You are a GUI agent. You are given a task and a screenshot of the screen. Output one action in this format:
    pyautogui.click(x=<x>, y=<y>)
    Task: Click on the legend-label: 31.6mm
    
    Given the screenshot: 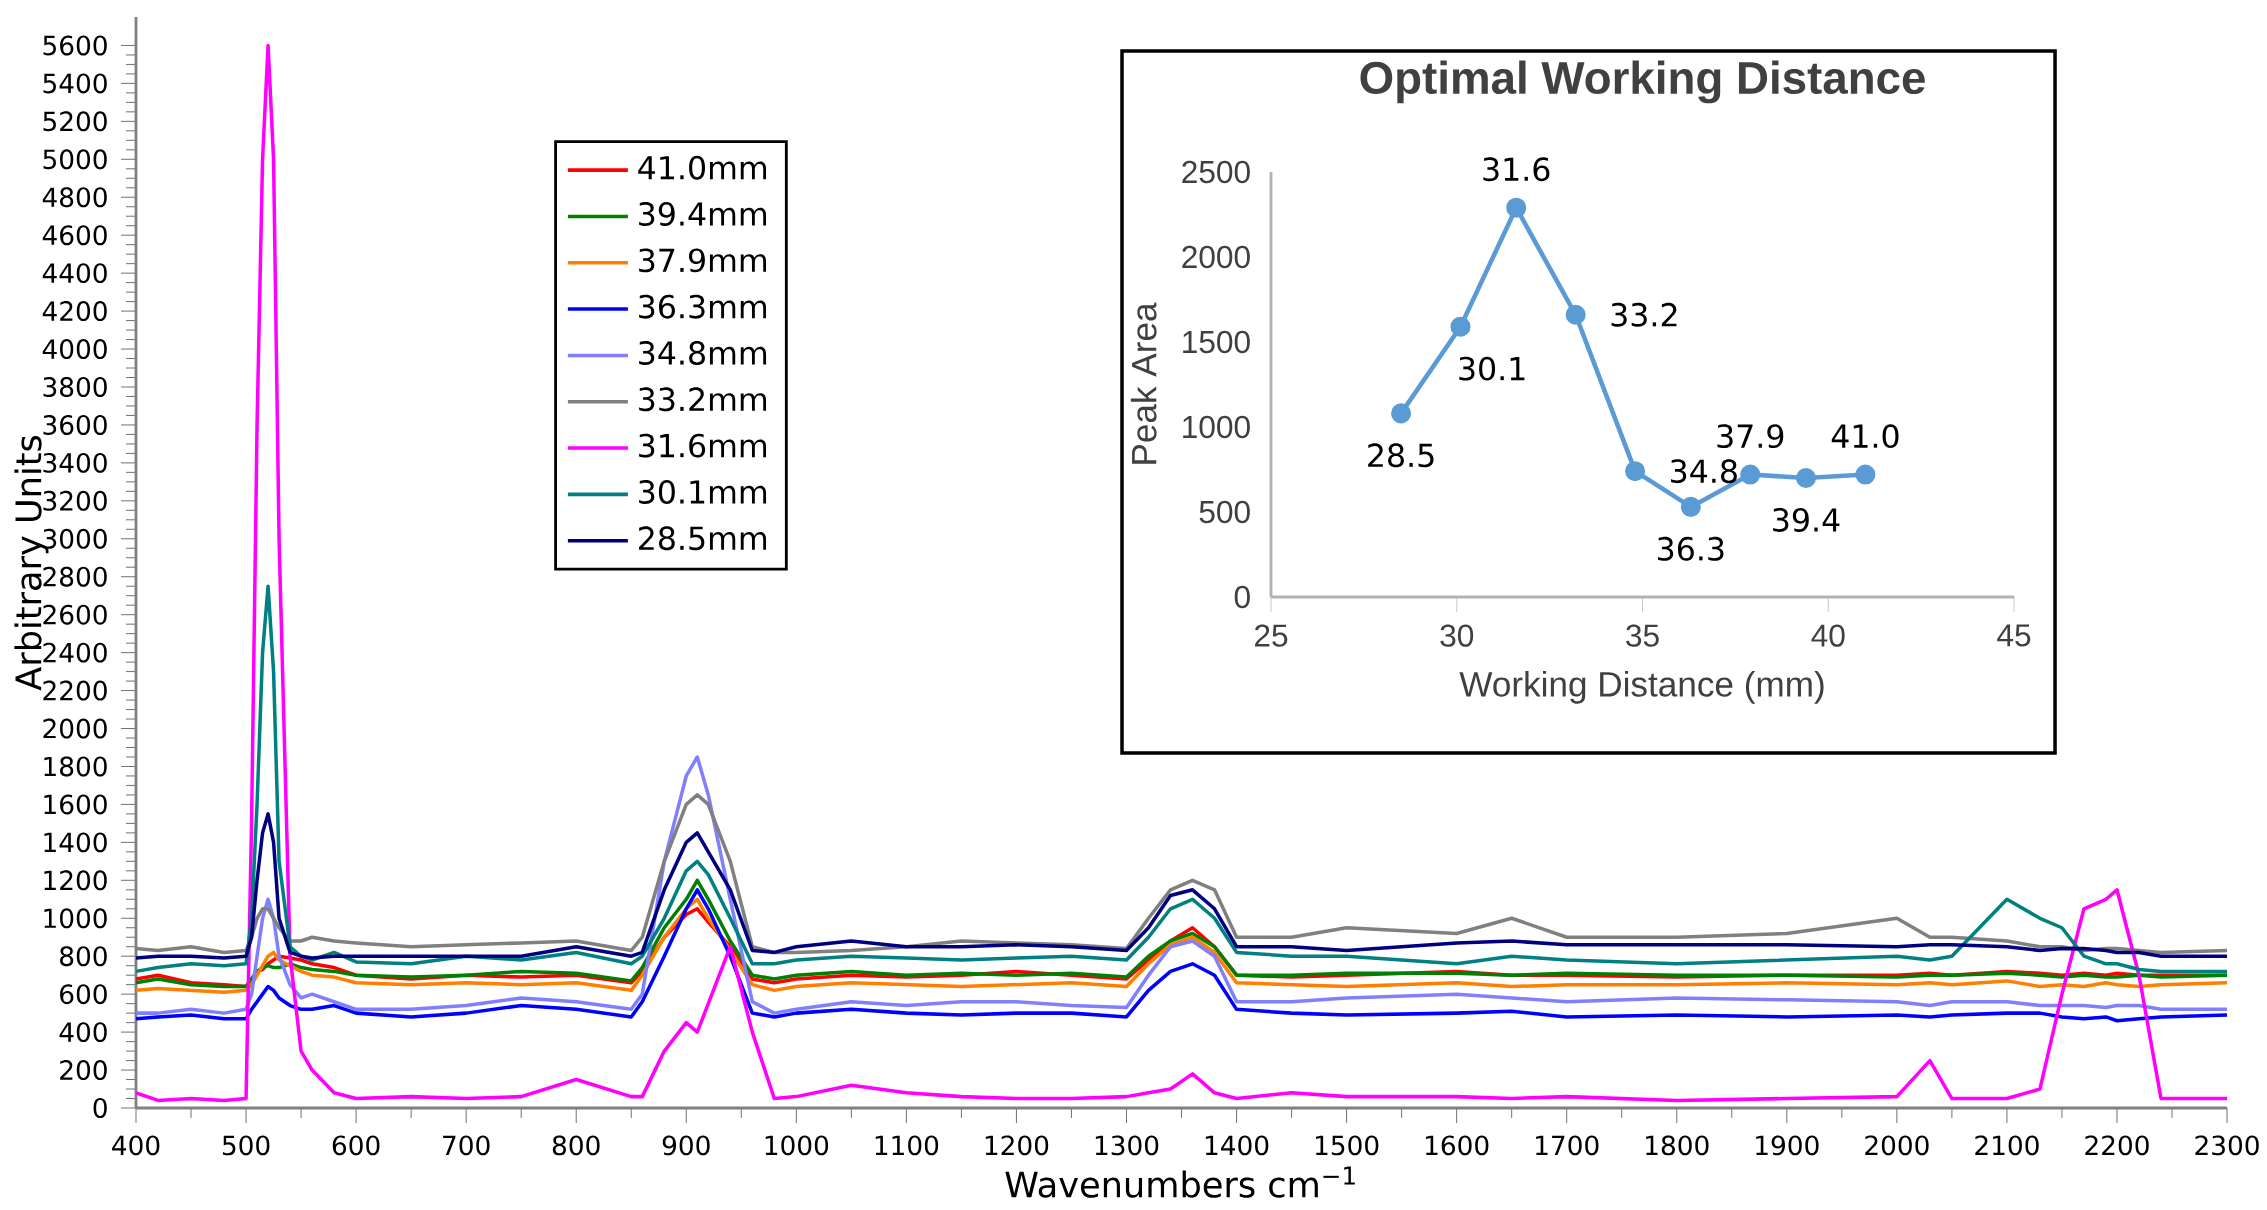 What is the action you would take?
    pyautogui.click(x=703, y=445)
    